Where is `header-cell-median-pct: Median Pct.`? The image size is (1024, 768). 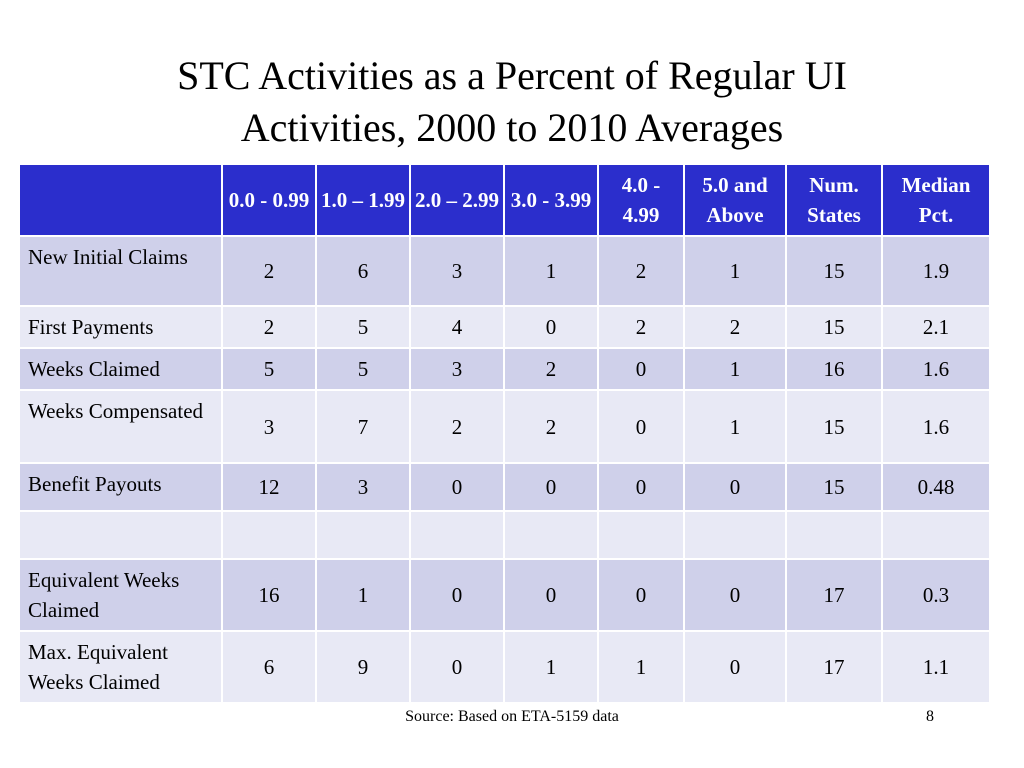
header-cell-median-pct: Median Pct. is located at coordinates (936, 200).